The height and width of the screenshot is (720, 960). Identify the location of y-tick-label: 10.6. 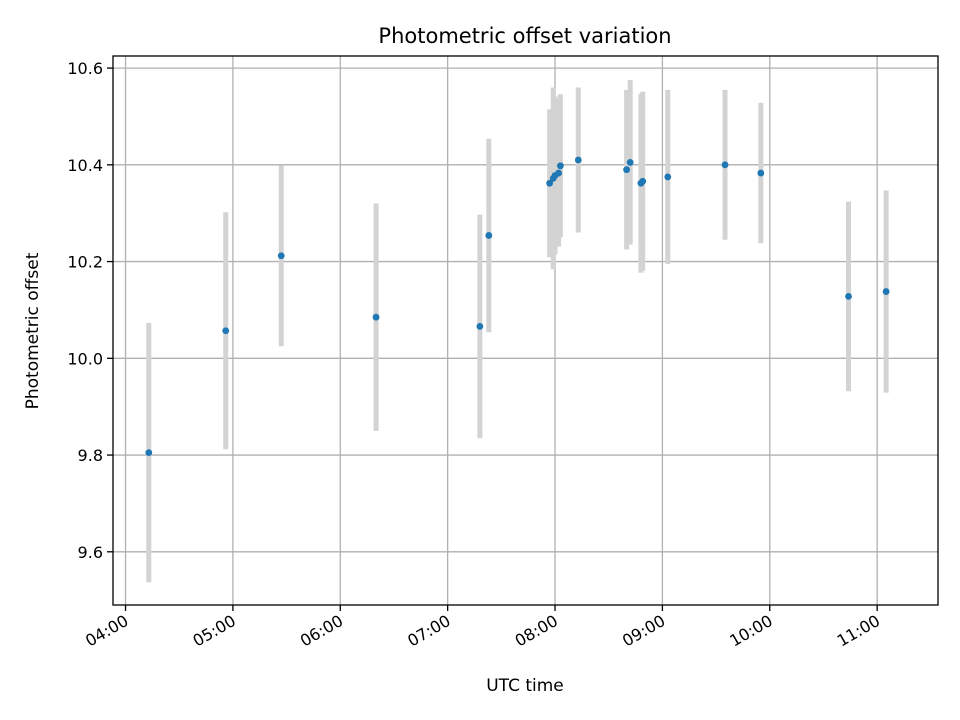
(85, 68).